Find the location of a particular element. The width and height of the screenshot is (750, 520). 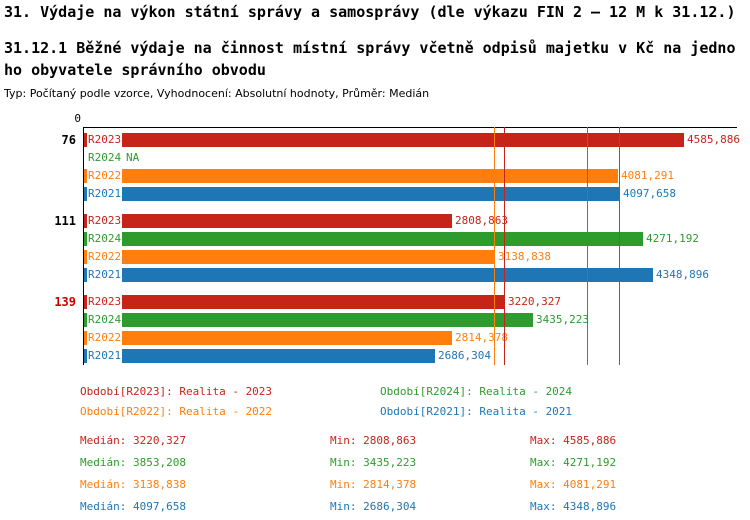

median-line-R2021 is located at coordinates (619, 246).